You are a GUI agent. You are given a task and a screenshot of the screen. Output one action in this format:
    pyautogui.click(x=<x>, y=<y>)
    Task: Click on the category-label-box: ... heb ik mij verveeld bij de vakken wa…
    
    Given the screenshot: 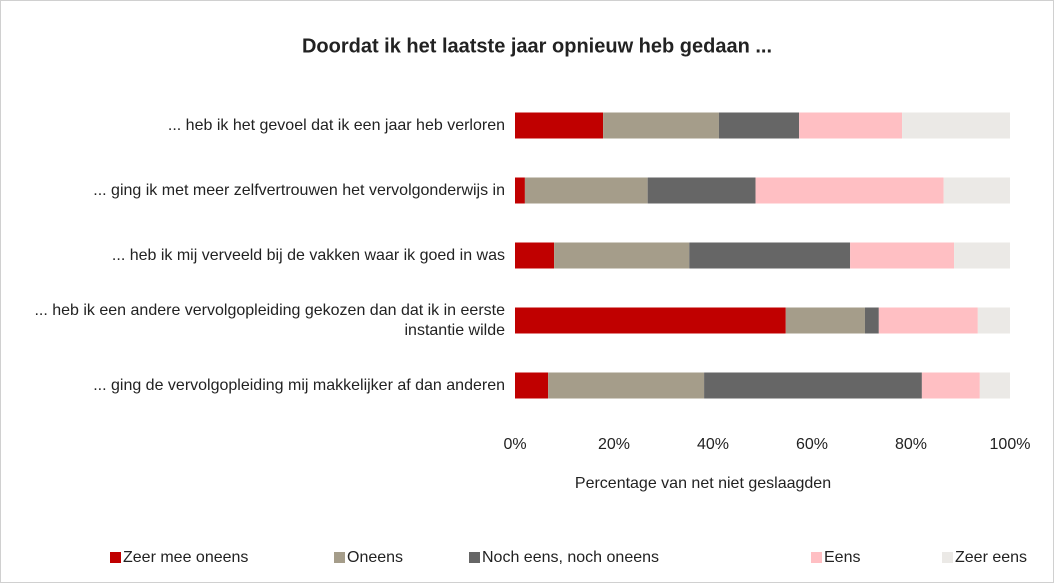 What is the action you would take?
    pyautogui.click(x=308, y=255)
    